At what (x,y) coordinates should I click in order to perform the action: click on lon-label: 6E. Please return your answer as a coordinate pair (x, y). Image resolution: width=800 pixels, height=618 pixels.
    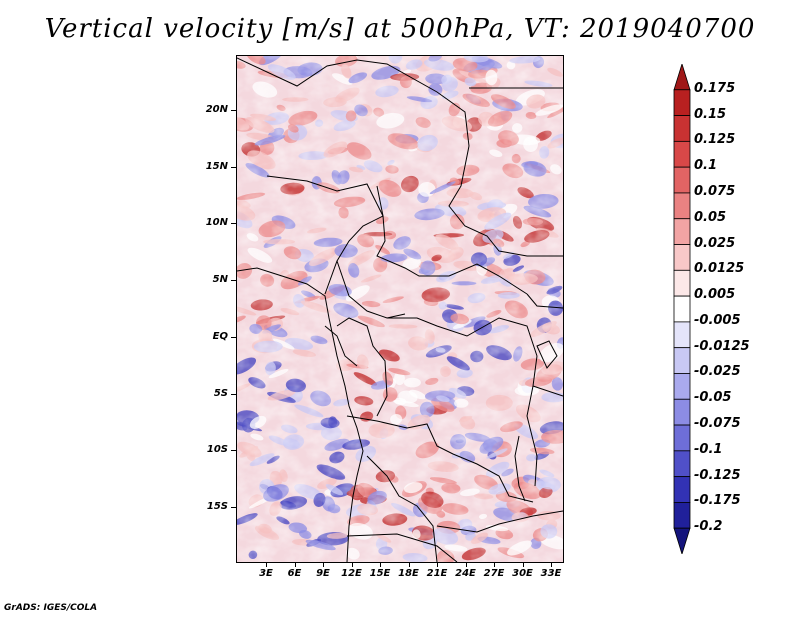
    Looking at the image, I should click on (294, 573).